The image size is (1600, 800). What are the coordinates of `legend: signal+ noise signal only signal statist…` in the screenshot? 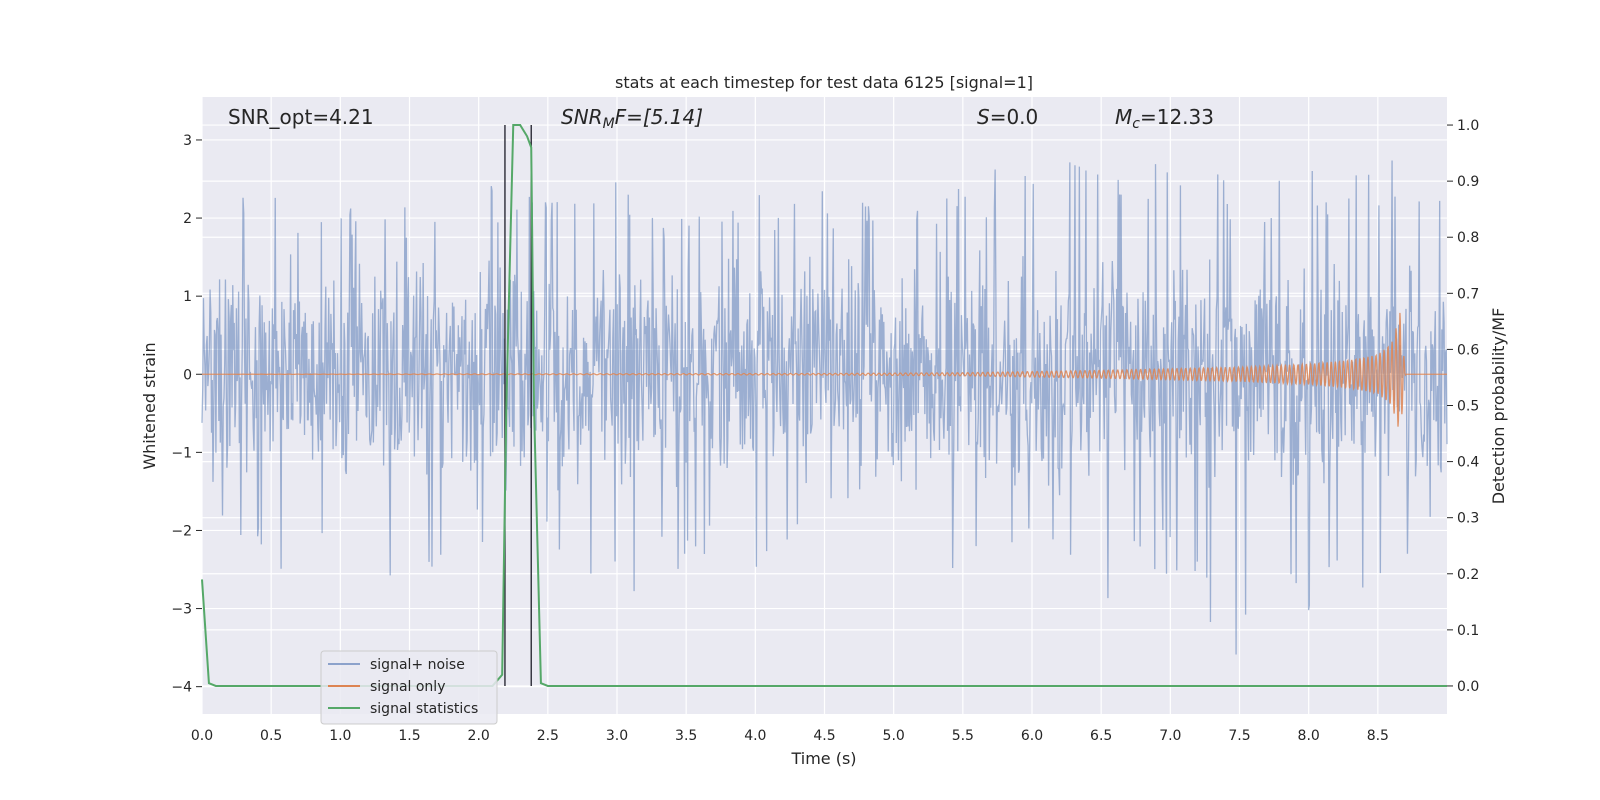 It's located at (409, 687).